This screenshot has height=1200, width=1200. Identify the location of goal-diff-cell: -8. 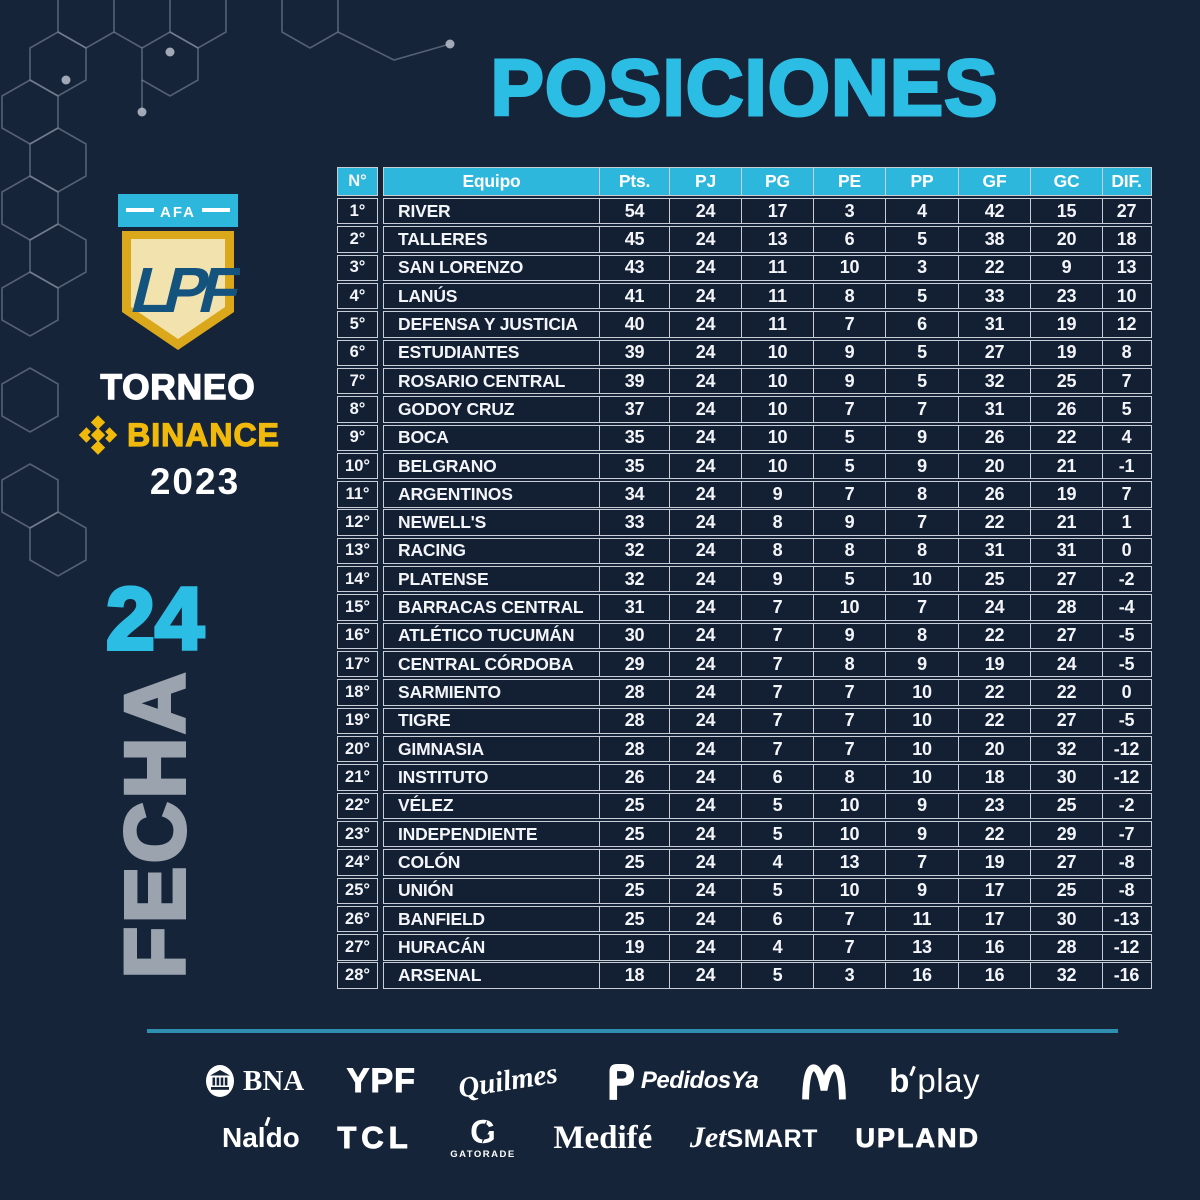
(1126, 890).